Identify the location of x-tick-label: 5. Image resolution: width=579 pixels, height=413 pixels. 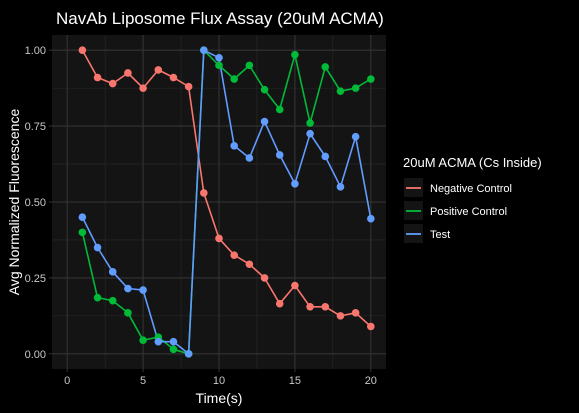
(143, 381).